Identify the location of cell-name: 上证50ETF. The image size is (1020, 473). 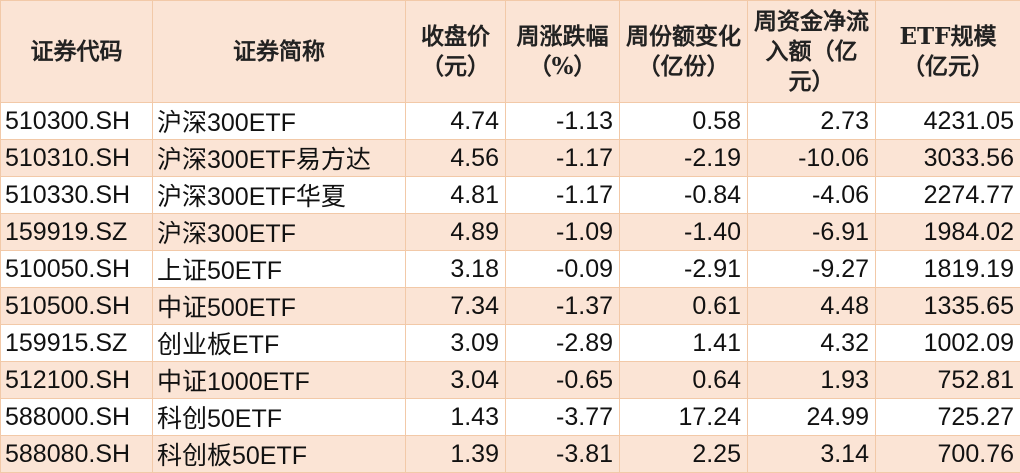
(279, 269).